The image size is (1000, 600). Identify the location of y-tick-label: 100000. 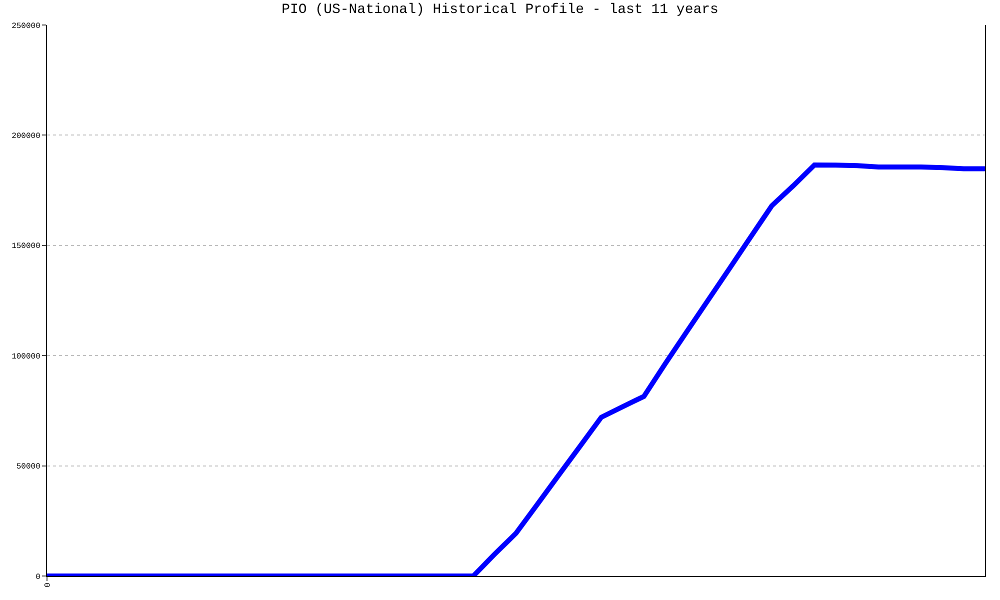
(26, 357).